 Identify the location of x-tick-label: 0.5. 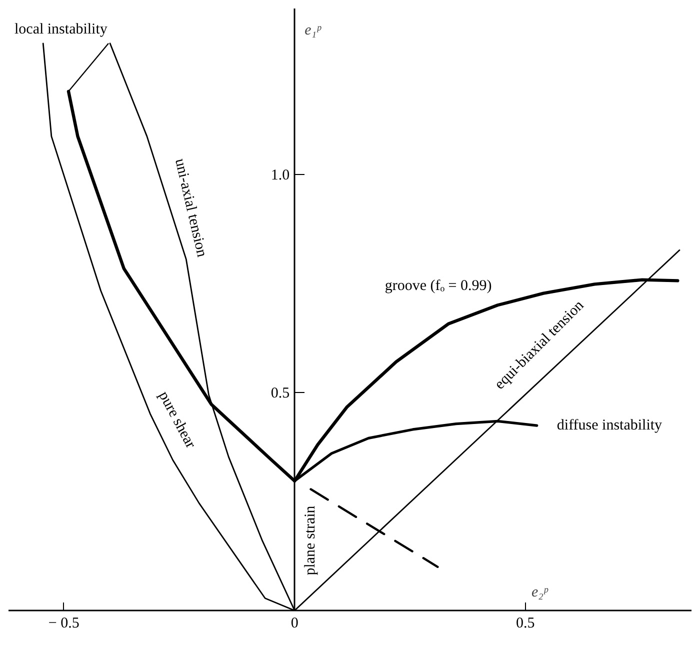
(525, 624).